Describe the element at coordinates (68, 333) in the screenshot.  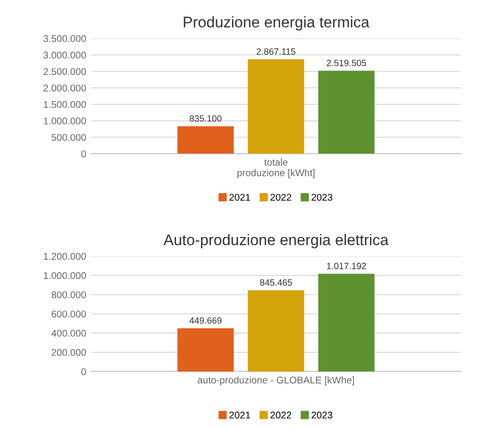
I see `y-tick-label: 400.000` at that location.